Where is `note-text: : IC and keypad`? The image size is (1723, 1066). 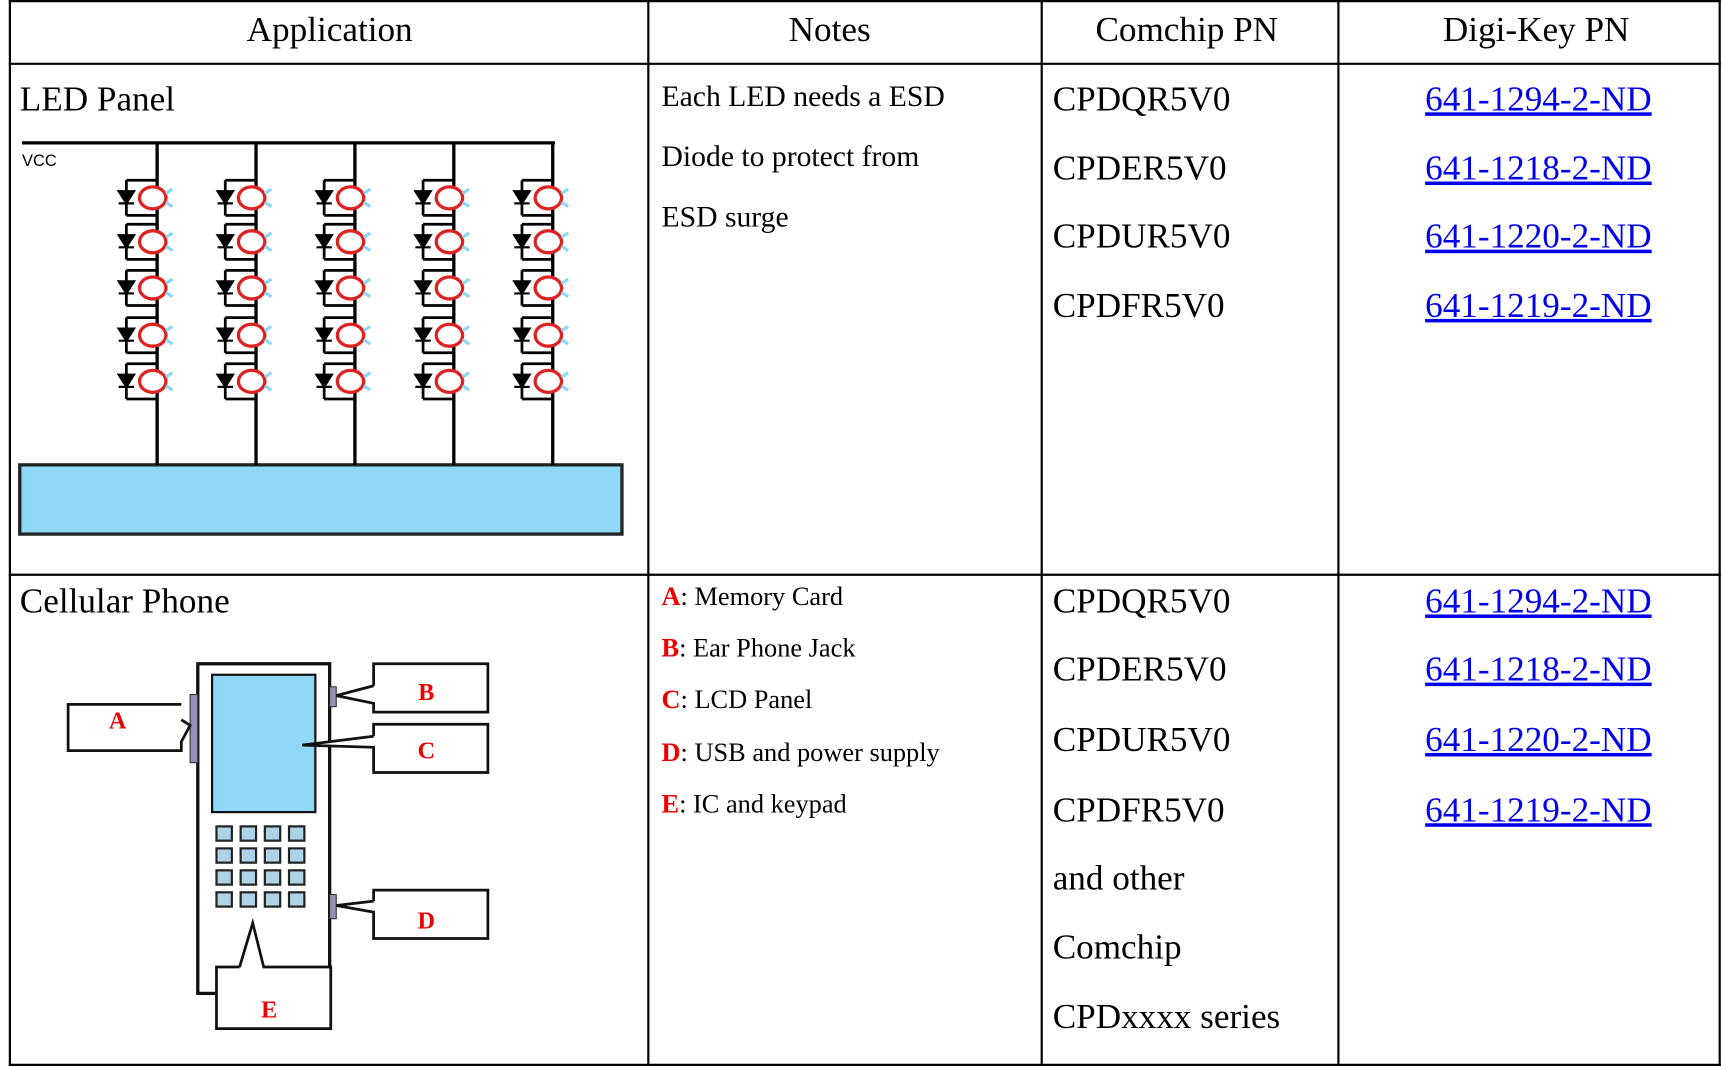 note-text: : IC and keypad is located at coordinates (763, 804).